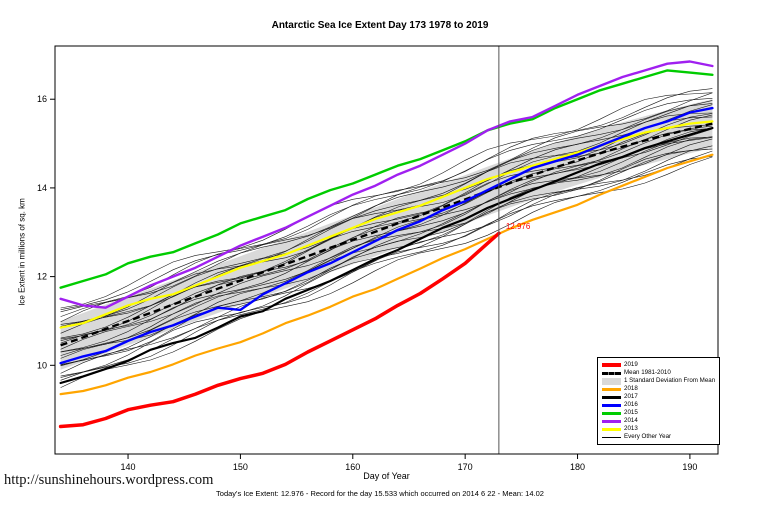 The image size is (760, 506). What do you see at coordinates (42, 188) in the screenshot?
I see `y-tick-label: 14` at bounding box center [42, 188].